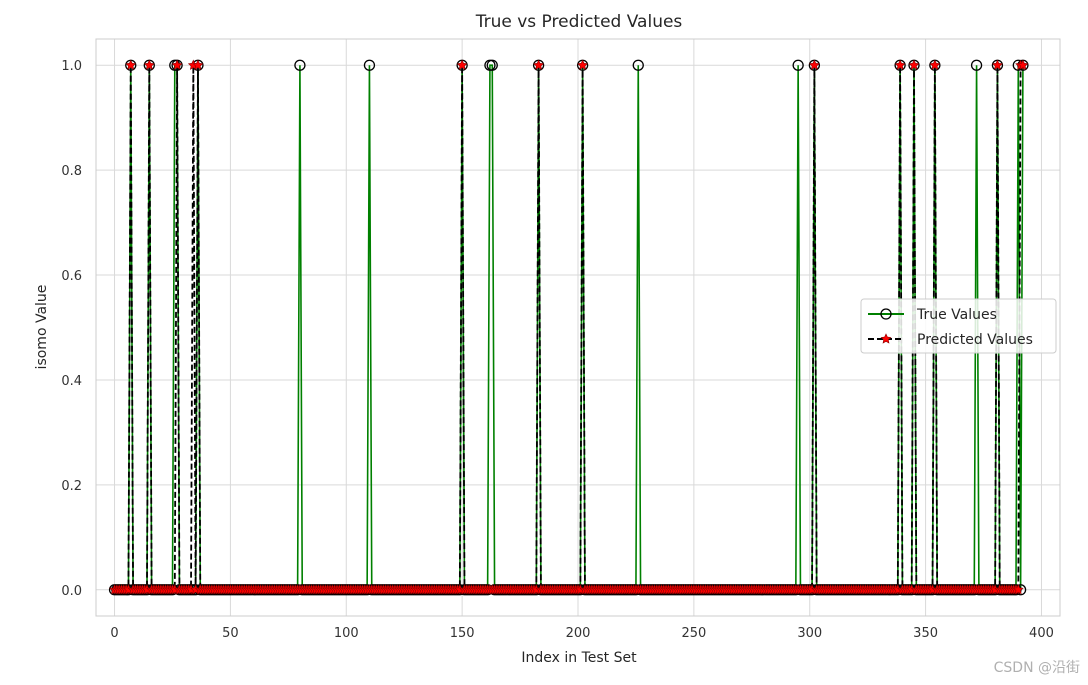  Describe the element at coordinates (1041, 633) in the screenshot. I see `x-tick-label: 400` at that location.